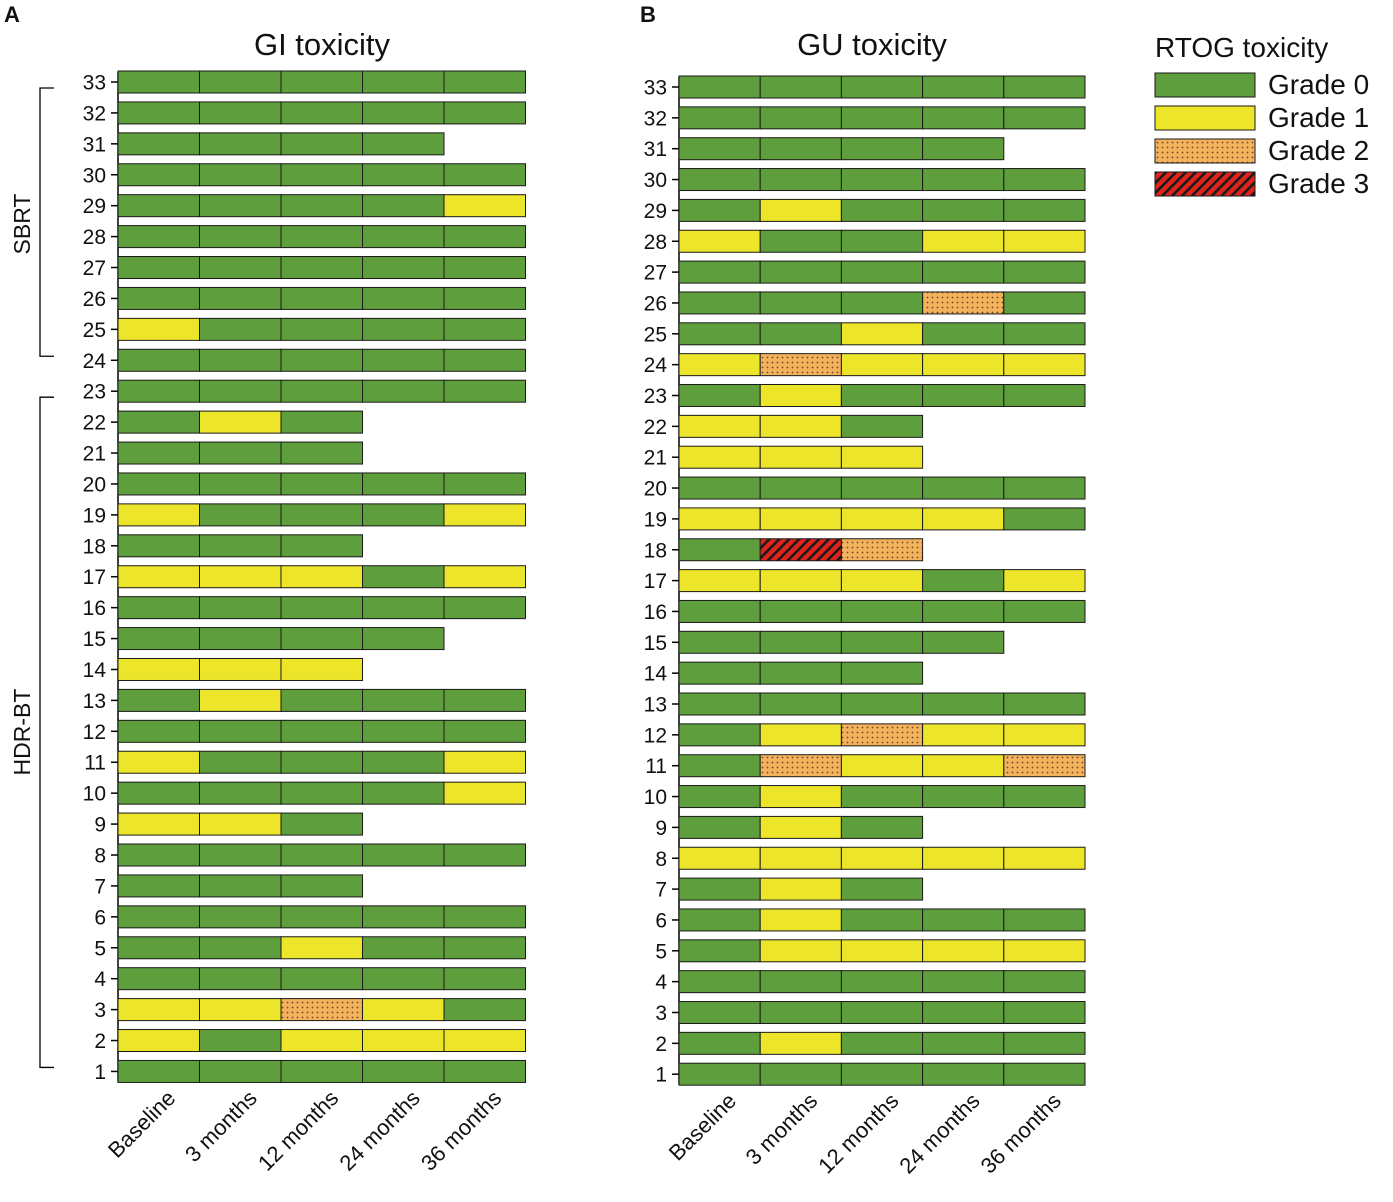 The image size is (1393, 1202). I want to click on x-tick-label: 12 months, so click(298, 1130).